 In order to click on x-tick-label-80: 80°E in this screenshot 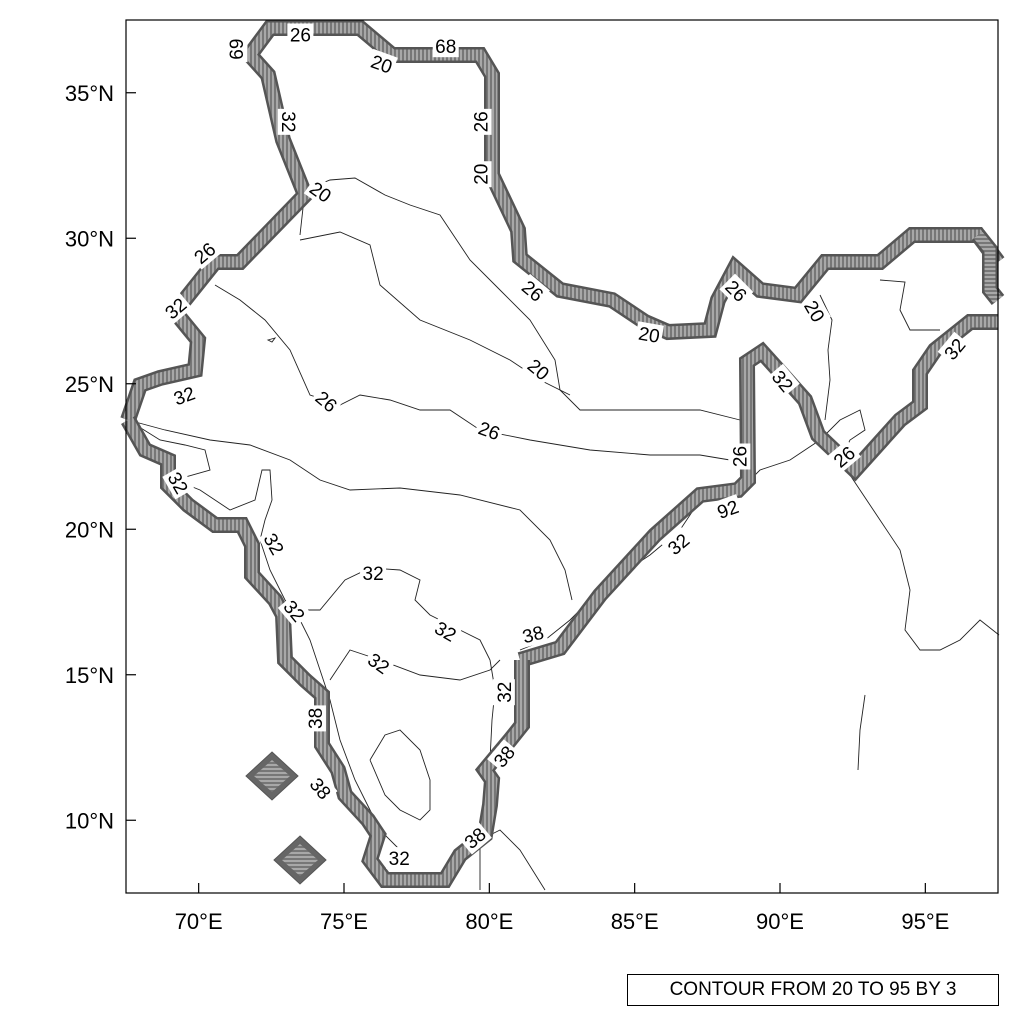, I will do `click(489, 921)`.